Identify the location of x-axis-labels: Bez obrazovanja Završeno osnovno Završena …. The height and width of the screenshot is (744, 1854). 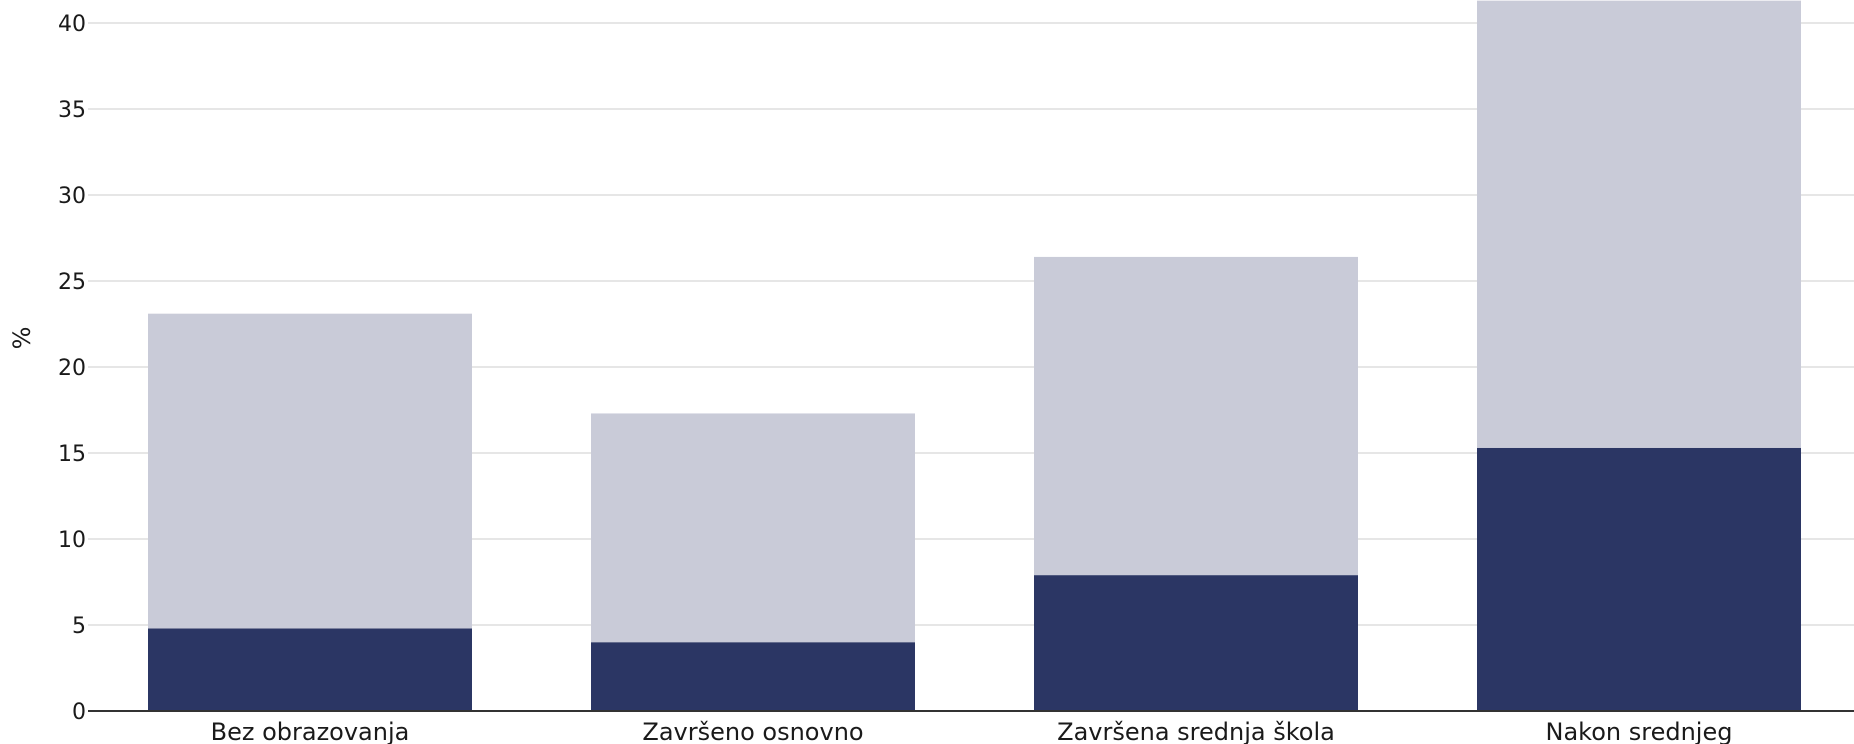
(972, 731).